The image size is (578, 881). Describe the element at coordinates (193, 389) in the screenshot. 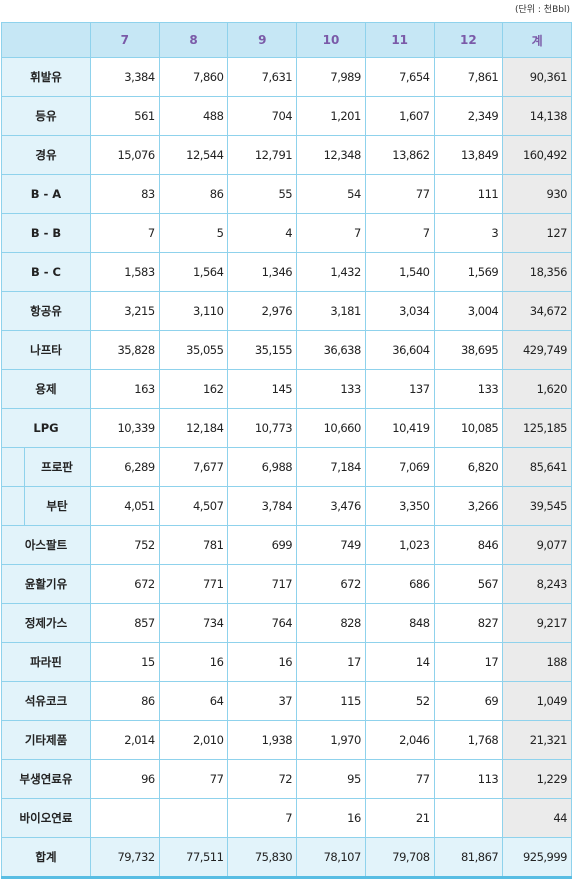

I see `value-cell: 162` at that location.